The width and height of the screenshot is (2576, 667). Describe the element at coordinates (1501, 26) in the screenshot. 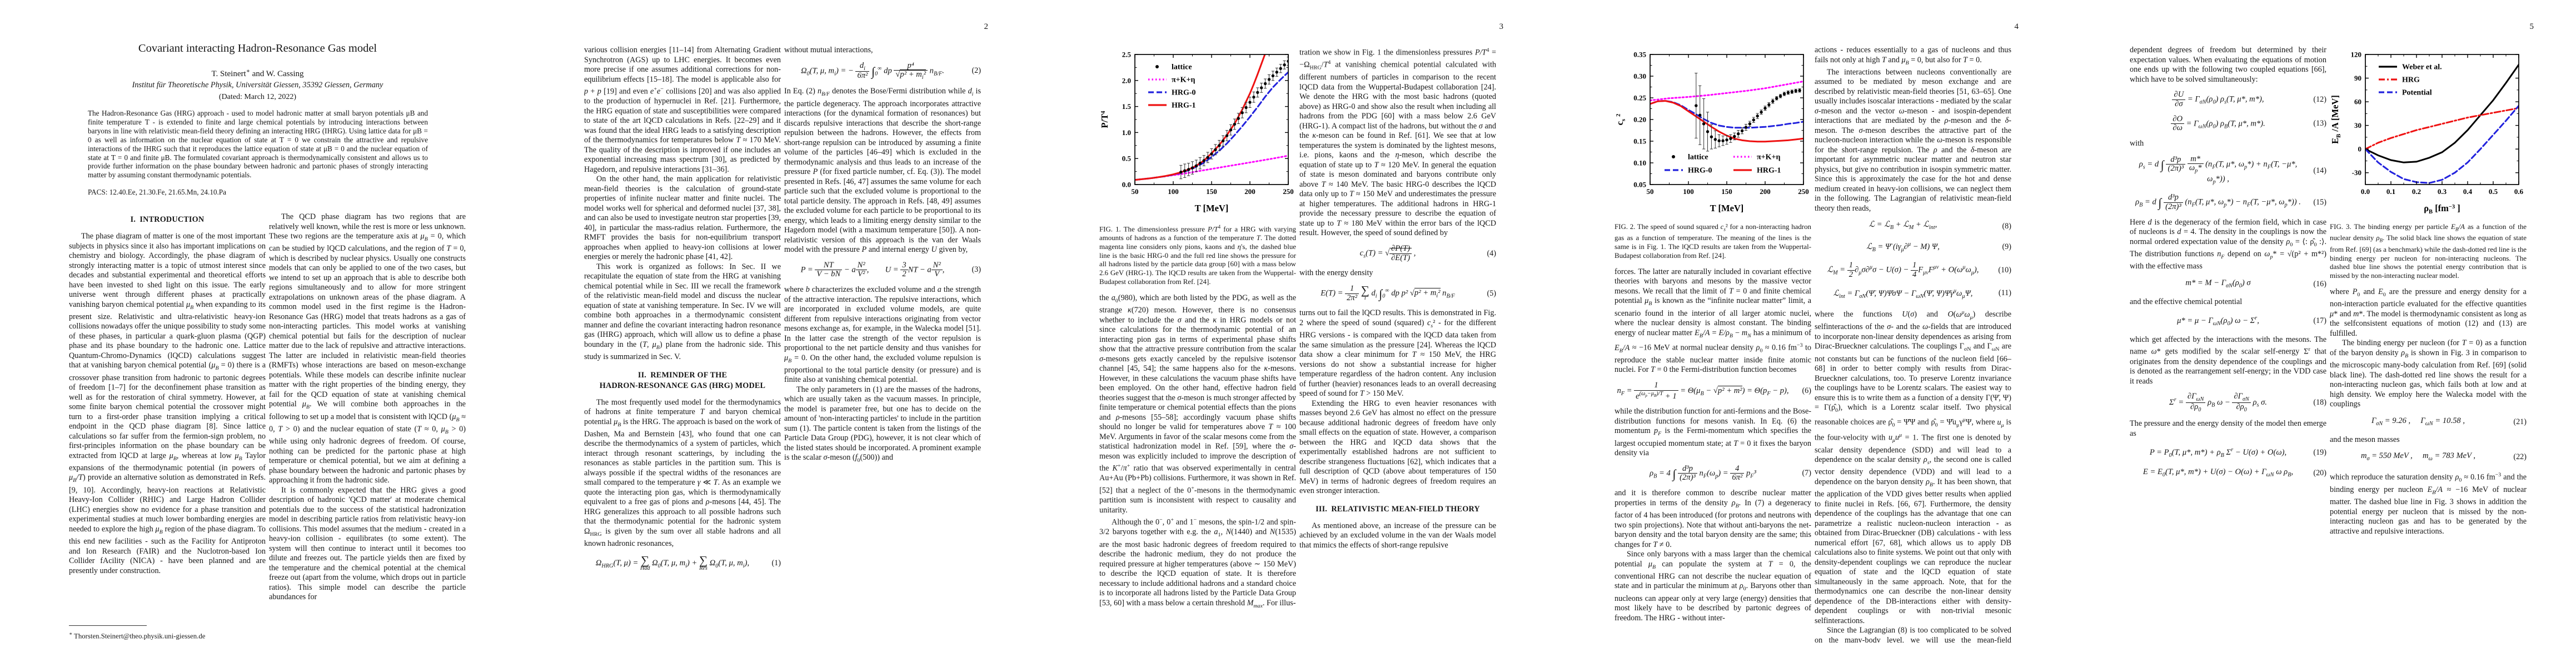

I see `page-number: 3` at that location.